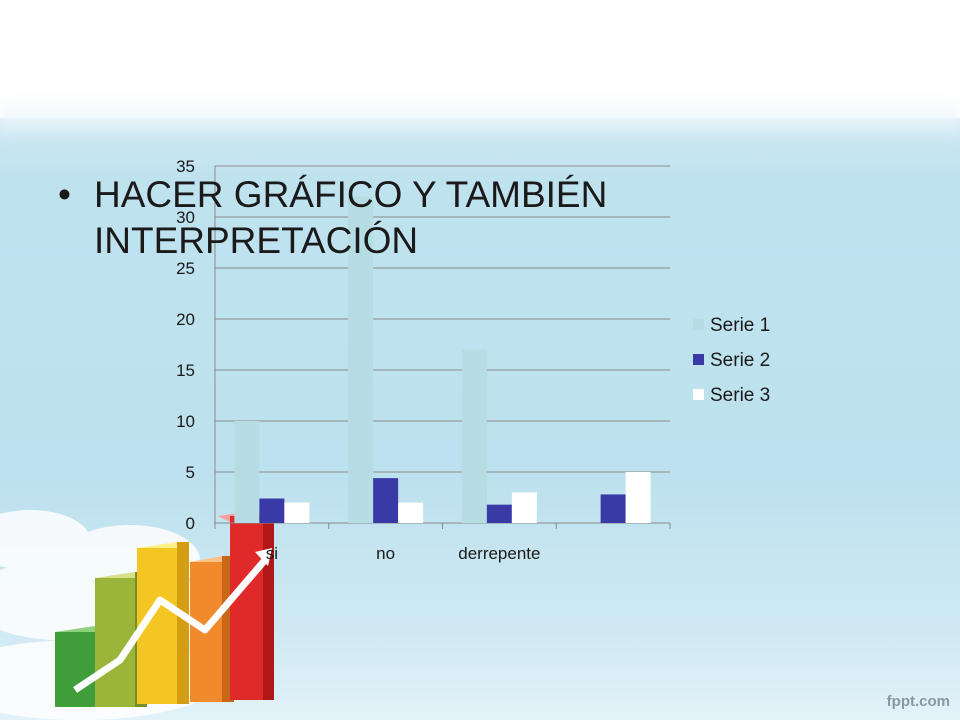 The height and width of the screenshot is (720, 960). I want to click on sky-fade, so click(480, 115).